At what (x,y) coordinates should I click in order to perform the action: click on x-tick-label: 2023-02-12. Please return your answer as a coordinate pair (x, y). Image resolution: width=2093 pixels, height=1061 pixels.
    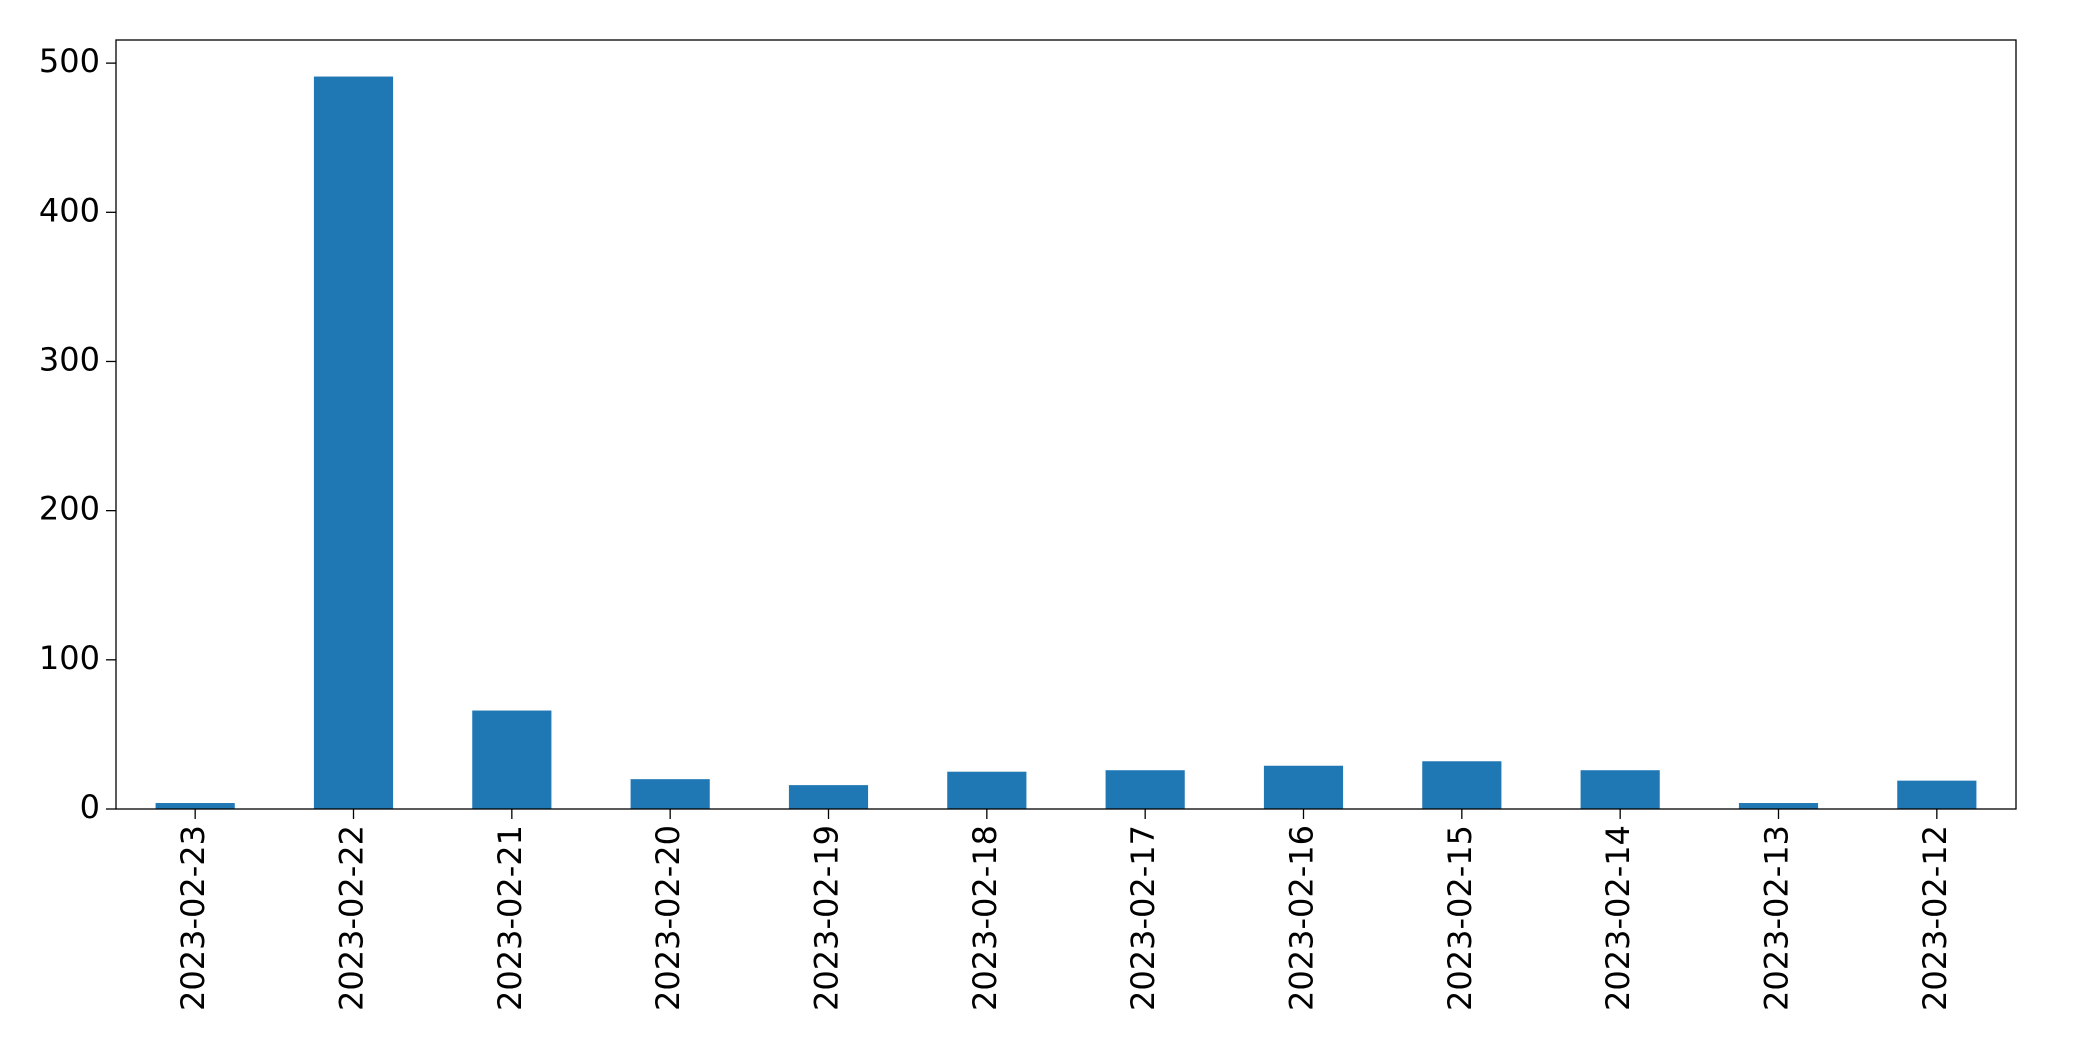
    Looking at the image, I should click on (1935, 918).